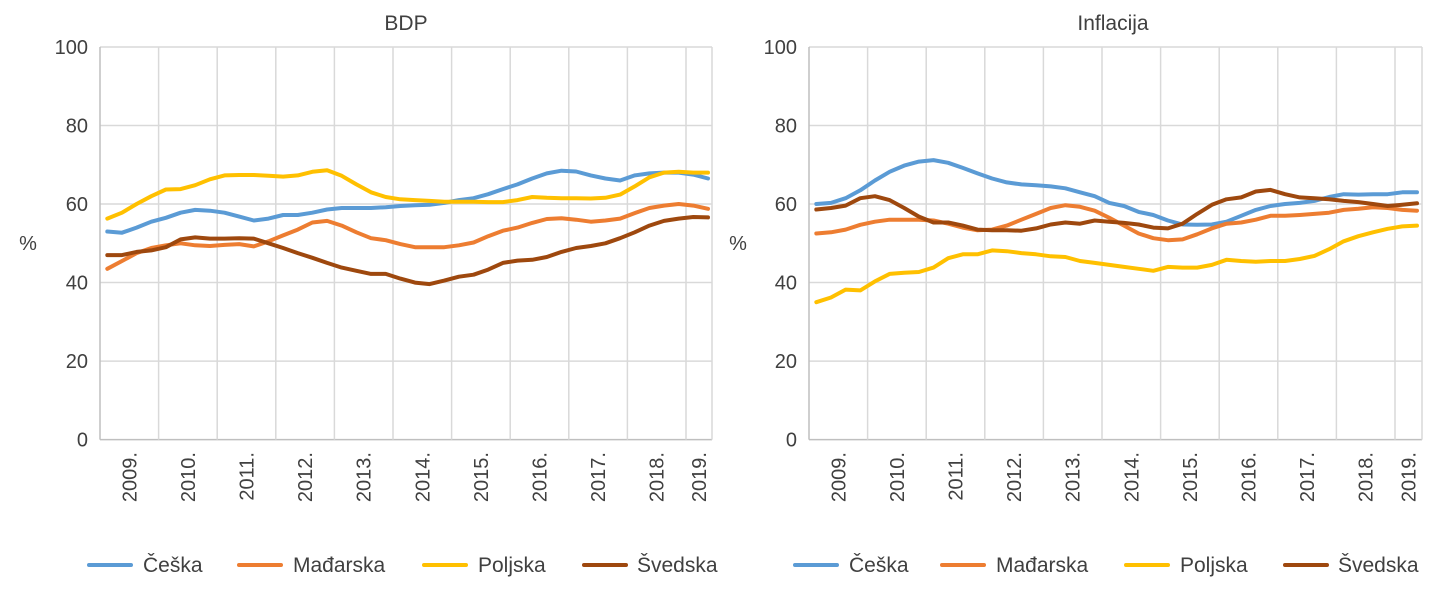  What do you see at coordinates (1113, 23) in the screenshot?
I see `chart-title: Inflacija` at bounding box center [1113, 23].